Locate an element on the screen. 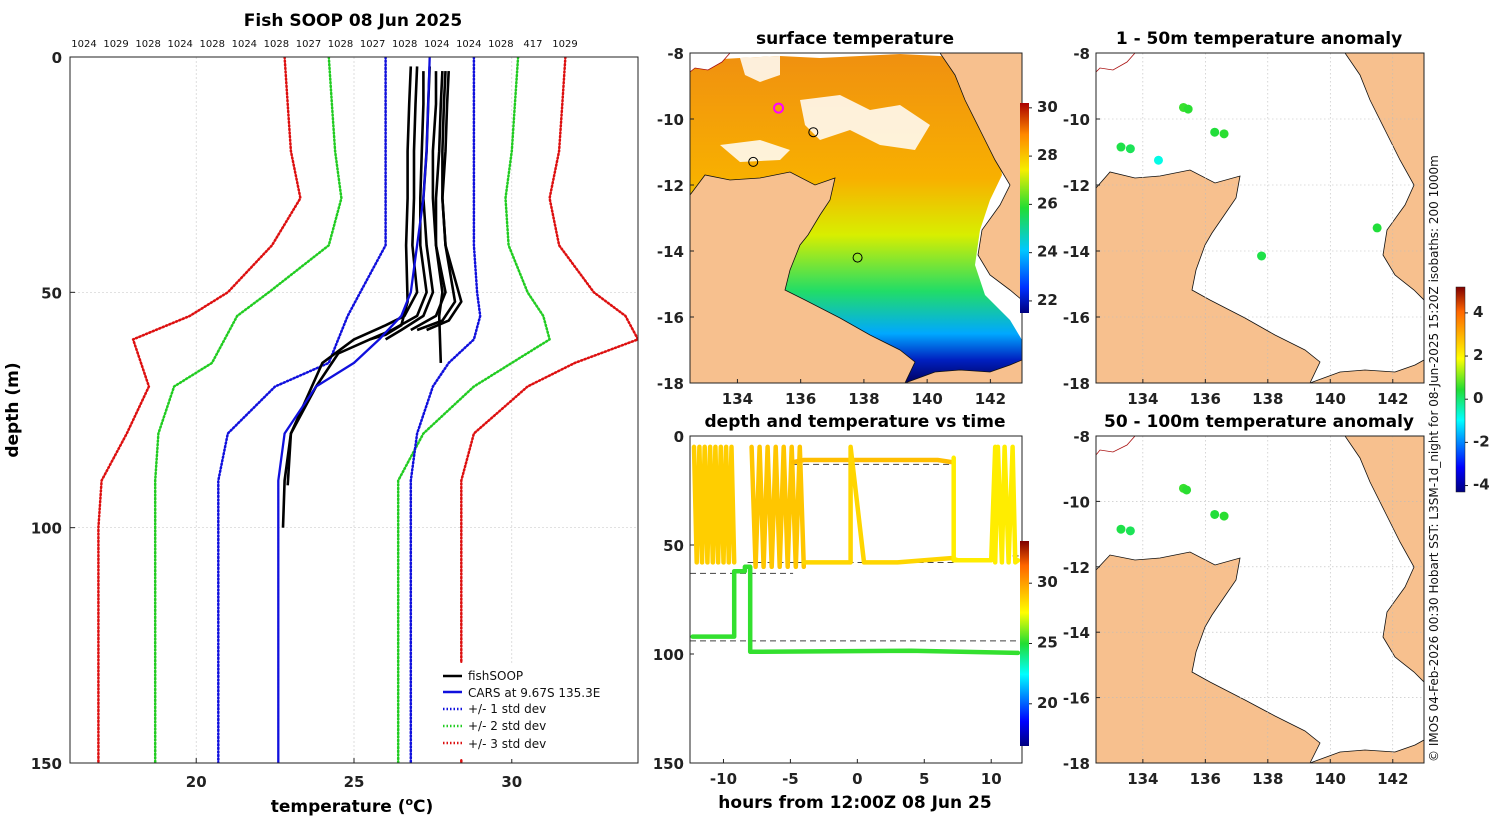 Image resolution: width=1500 pixels, height=820 pixels. profile-location-circle is located at coordinates (857, 257).